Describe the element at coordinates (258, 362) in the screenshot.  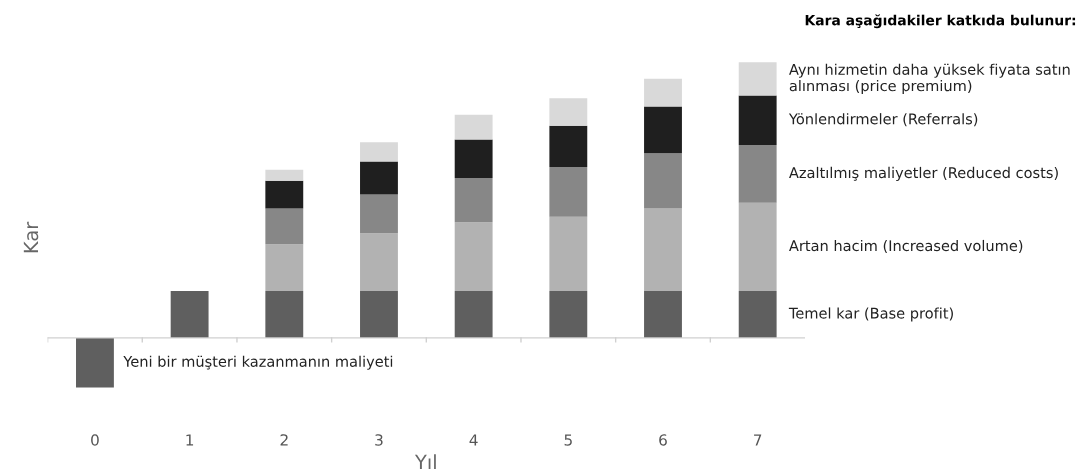
I see `annotation: Yeni bir müşteri kazanmanın maliyeti` at that location.